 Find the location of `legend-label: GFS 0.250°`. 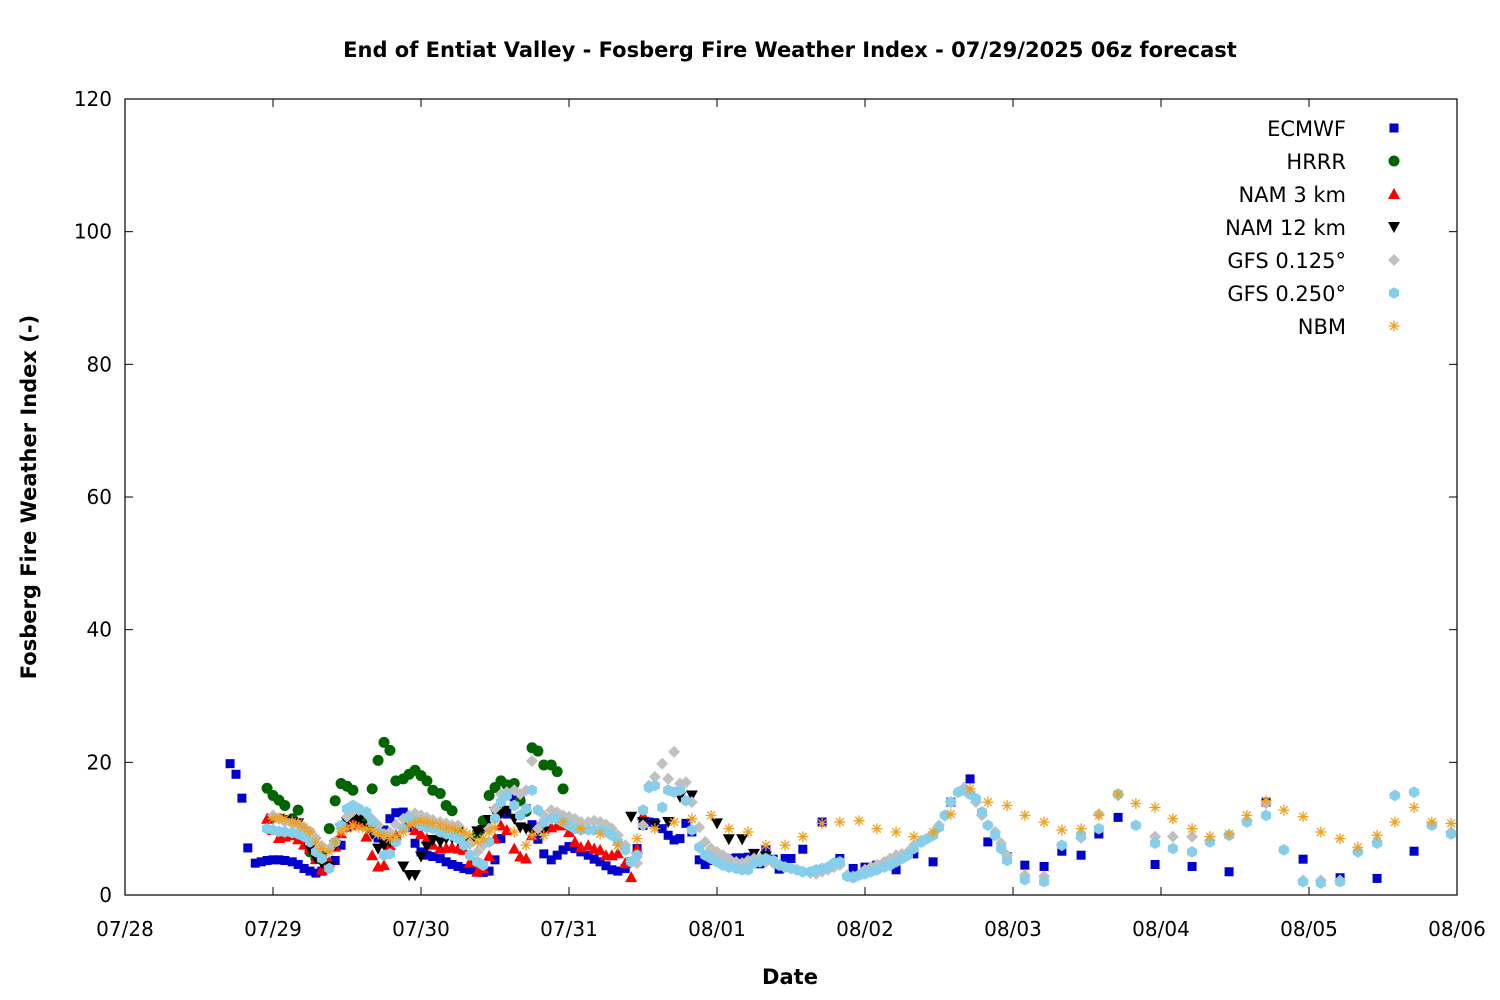

legend-label: GFS 0.250° is located at coordinates (1286, 294).